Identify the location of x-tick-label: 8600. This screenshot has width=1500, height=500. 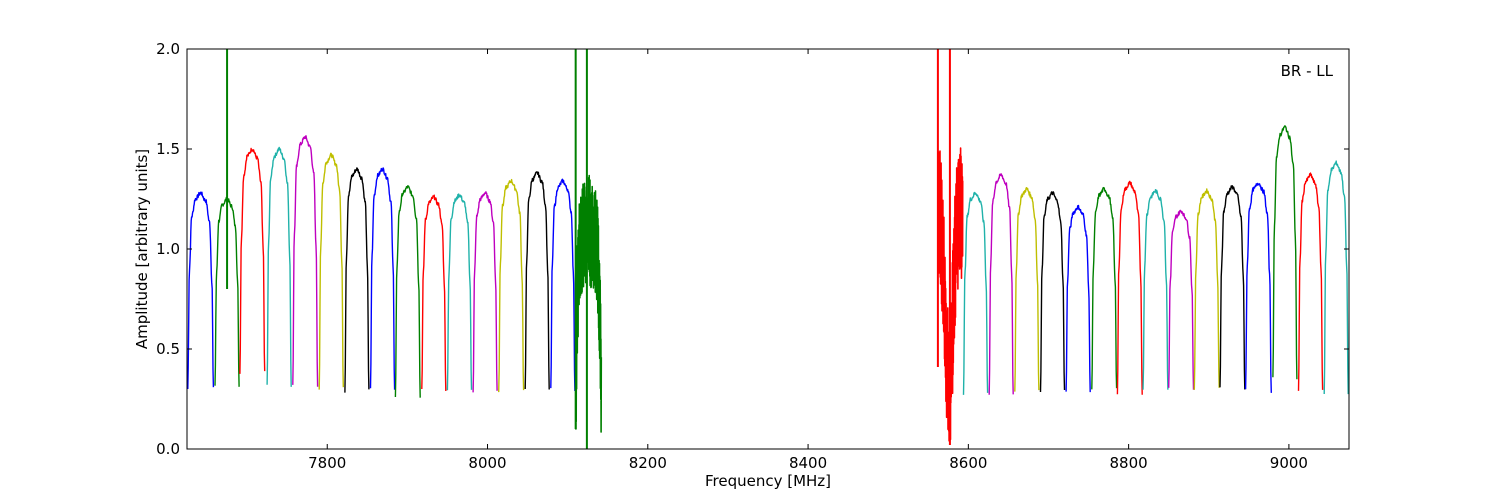
(968, 463).